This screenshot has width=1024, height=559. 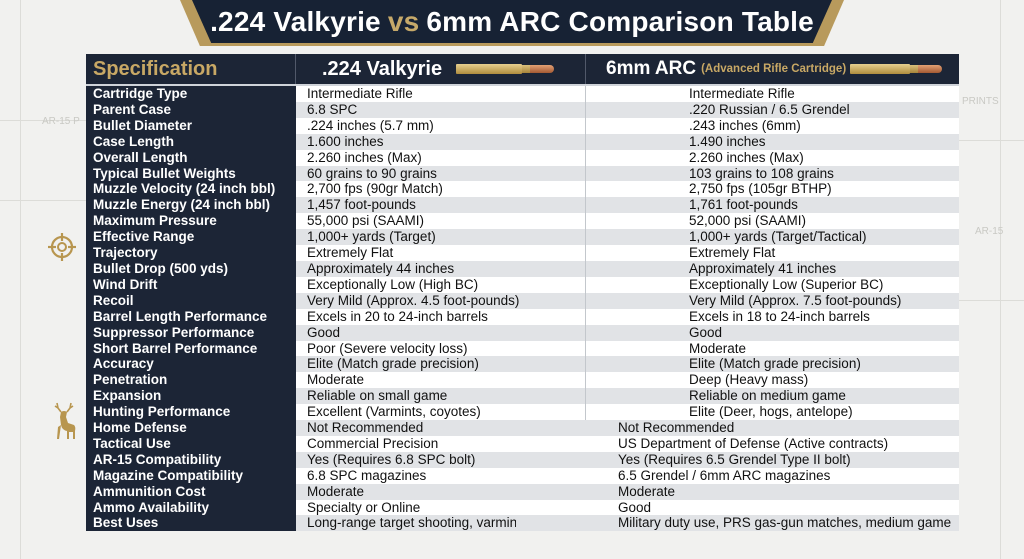 What do you see at coordinates (191, 507) in the screenshot?
I see `row-label: Ammo Availability` at bounding box center [191, 507].